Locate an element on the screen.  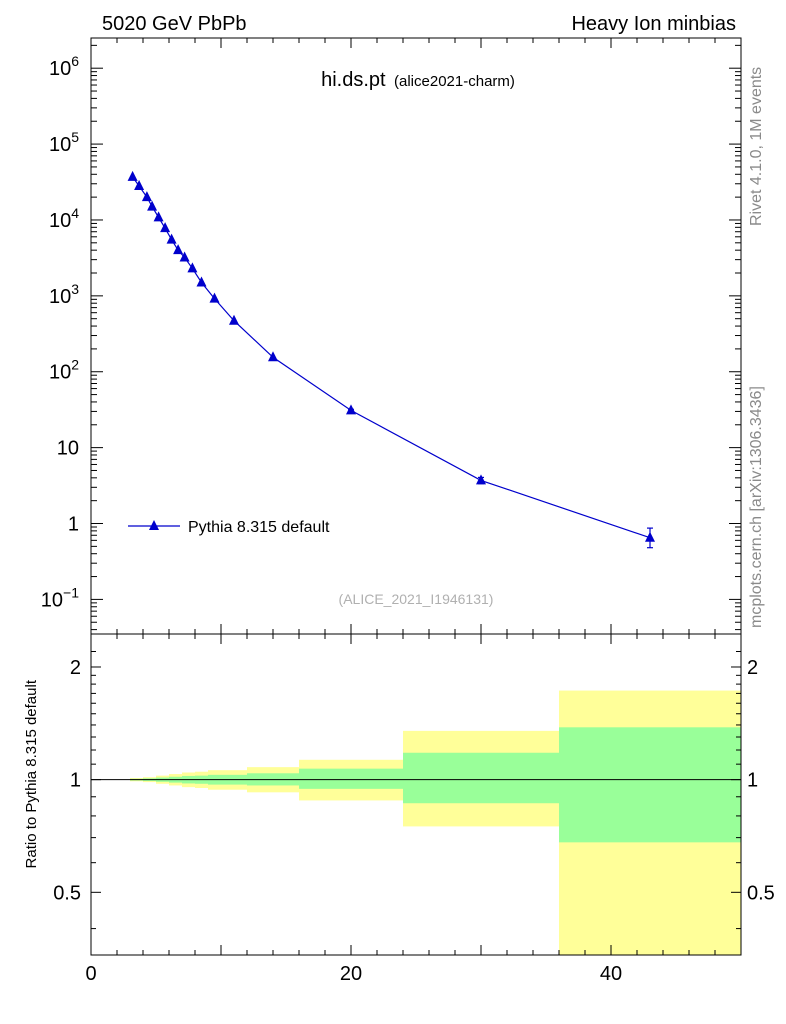
main-y-tick-label: 10⁴ is located at coordinates (64, 218).